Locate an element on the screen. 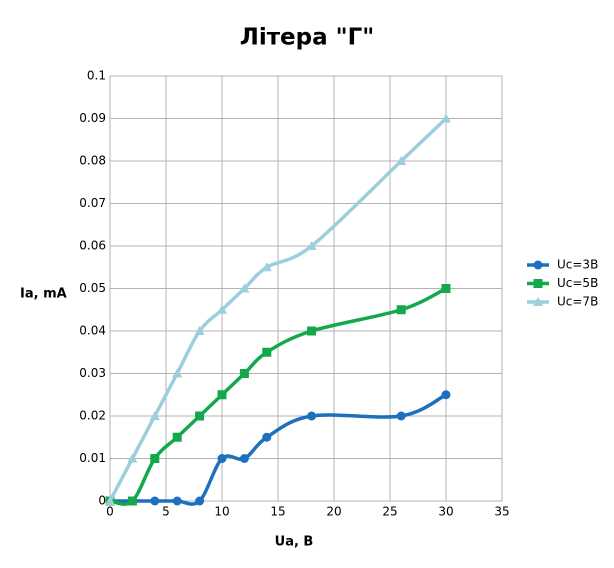 Image resolution: width=614 pixels, height=568 pixels. y-axis-label: Ia, mA is located at coordinates (43, 294).